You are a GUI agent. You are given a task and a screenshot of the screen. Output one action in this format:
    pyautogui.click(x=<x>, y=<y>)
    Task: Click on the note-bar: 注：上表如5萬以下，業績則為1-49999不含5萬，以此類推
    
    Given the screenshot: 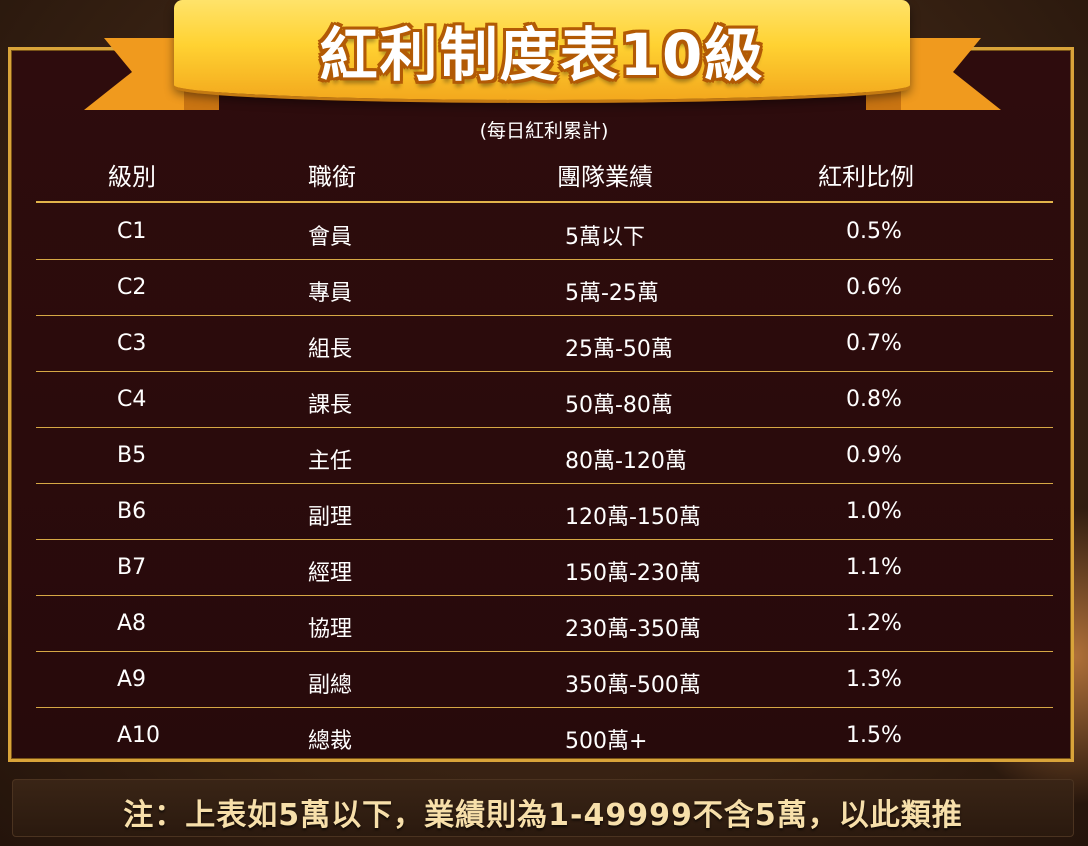 What is the action you would take?
    pyautogui.click(x=543, y=808)
    